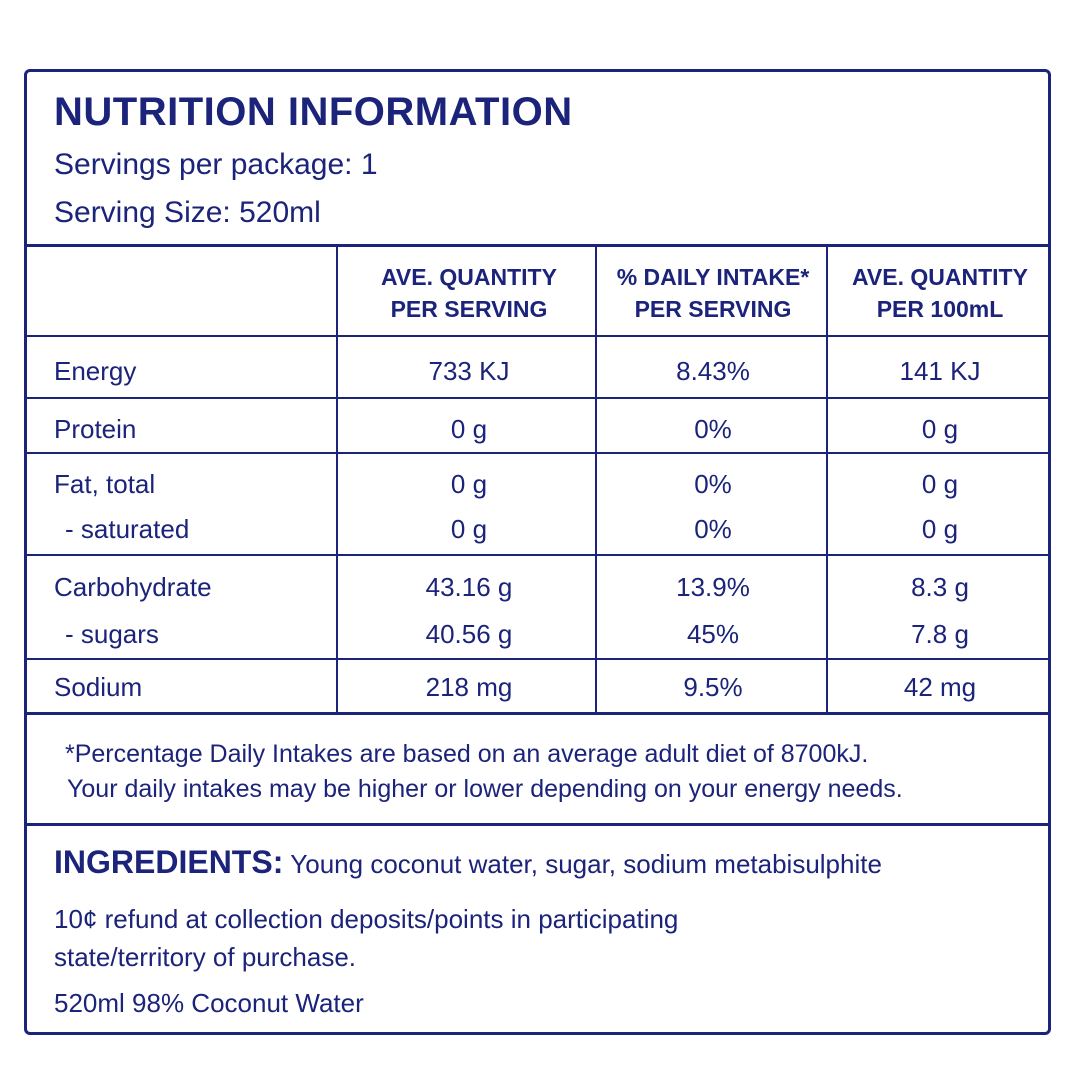  I want to click on sodium-per-serving: 218 mg, so click(469, 687).